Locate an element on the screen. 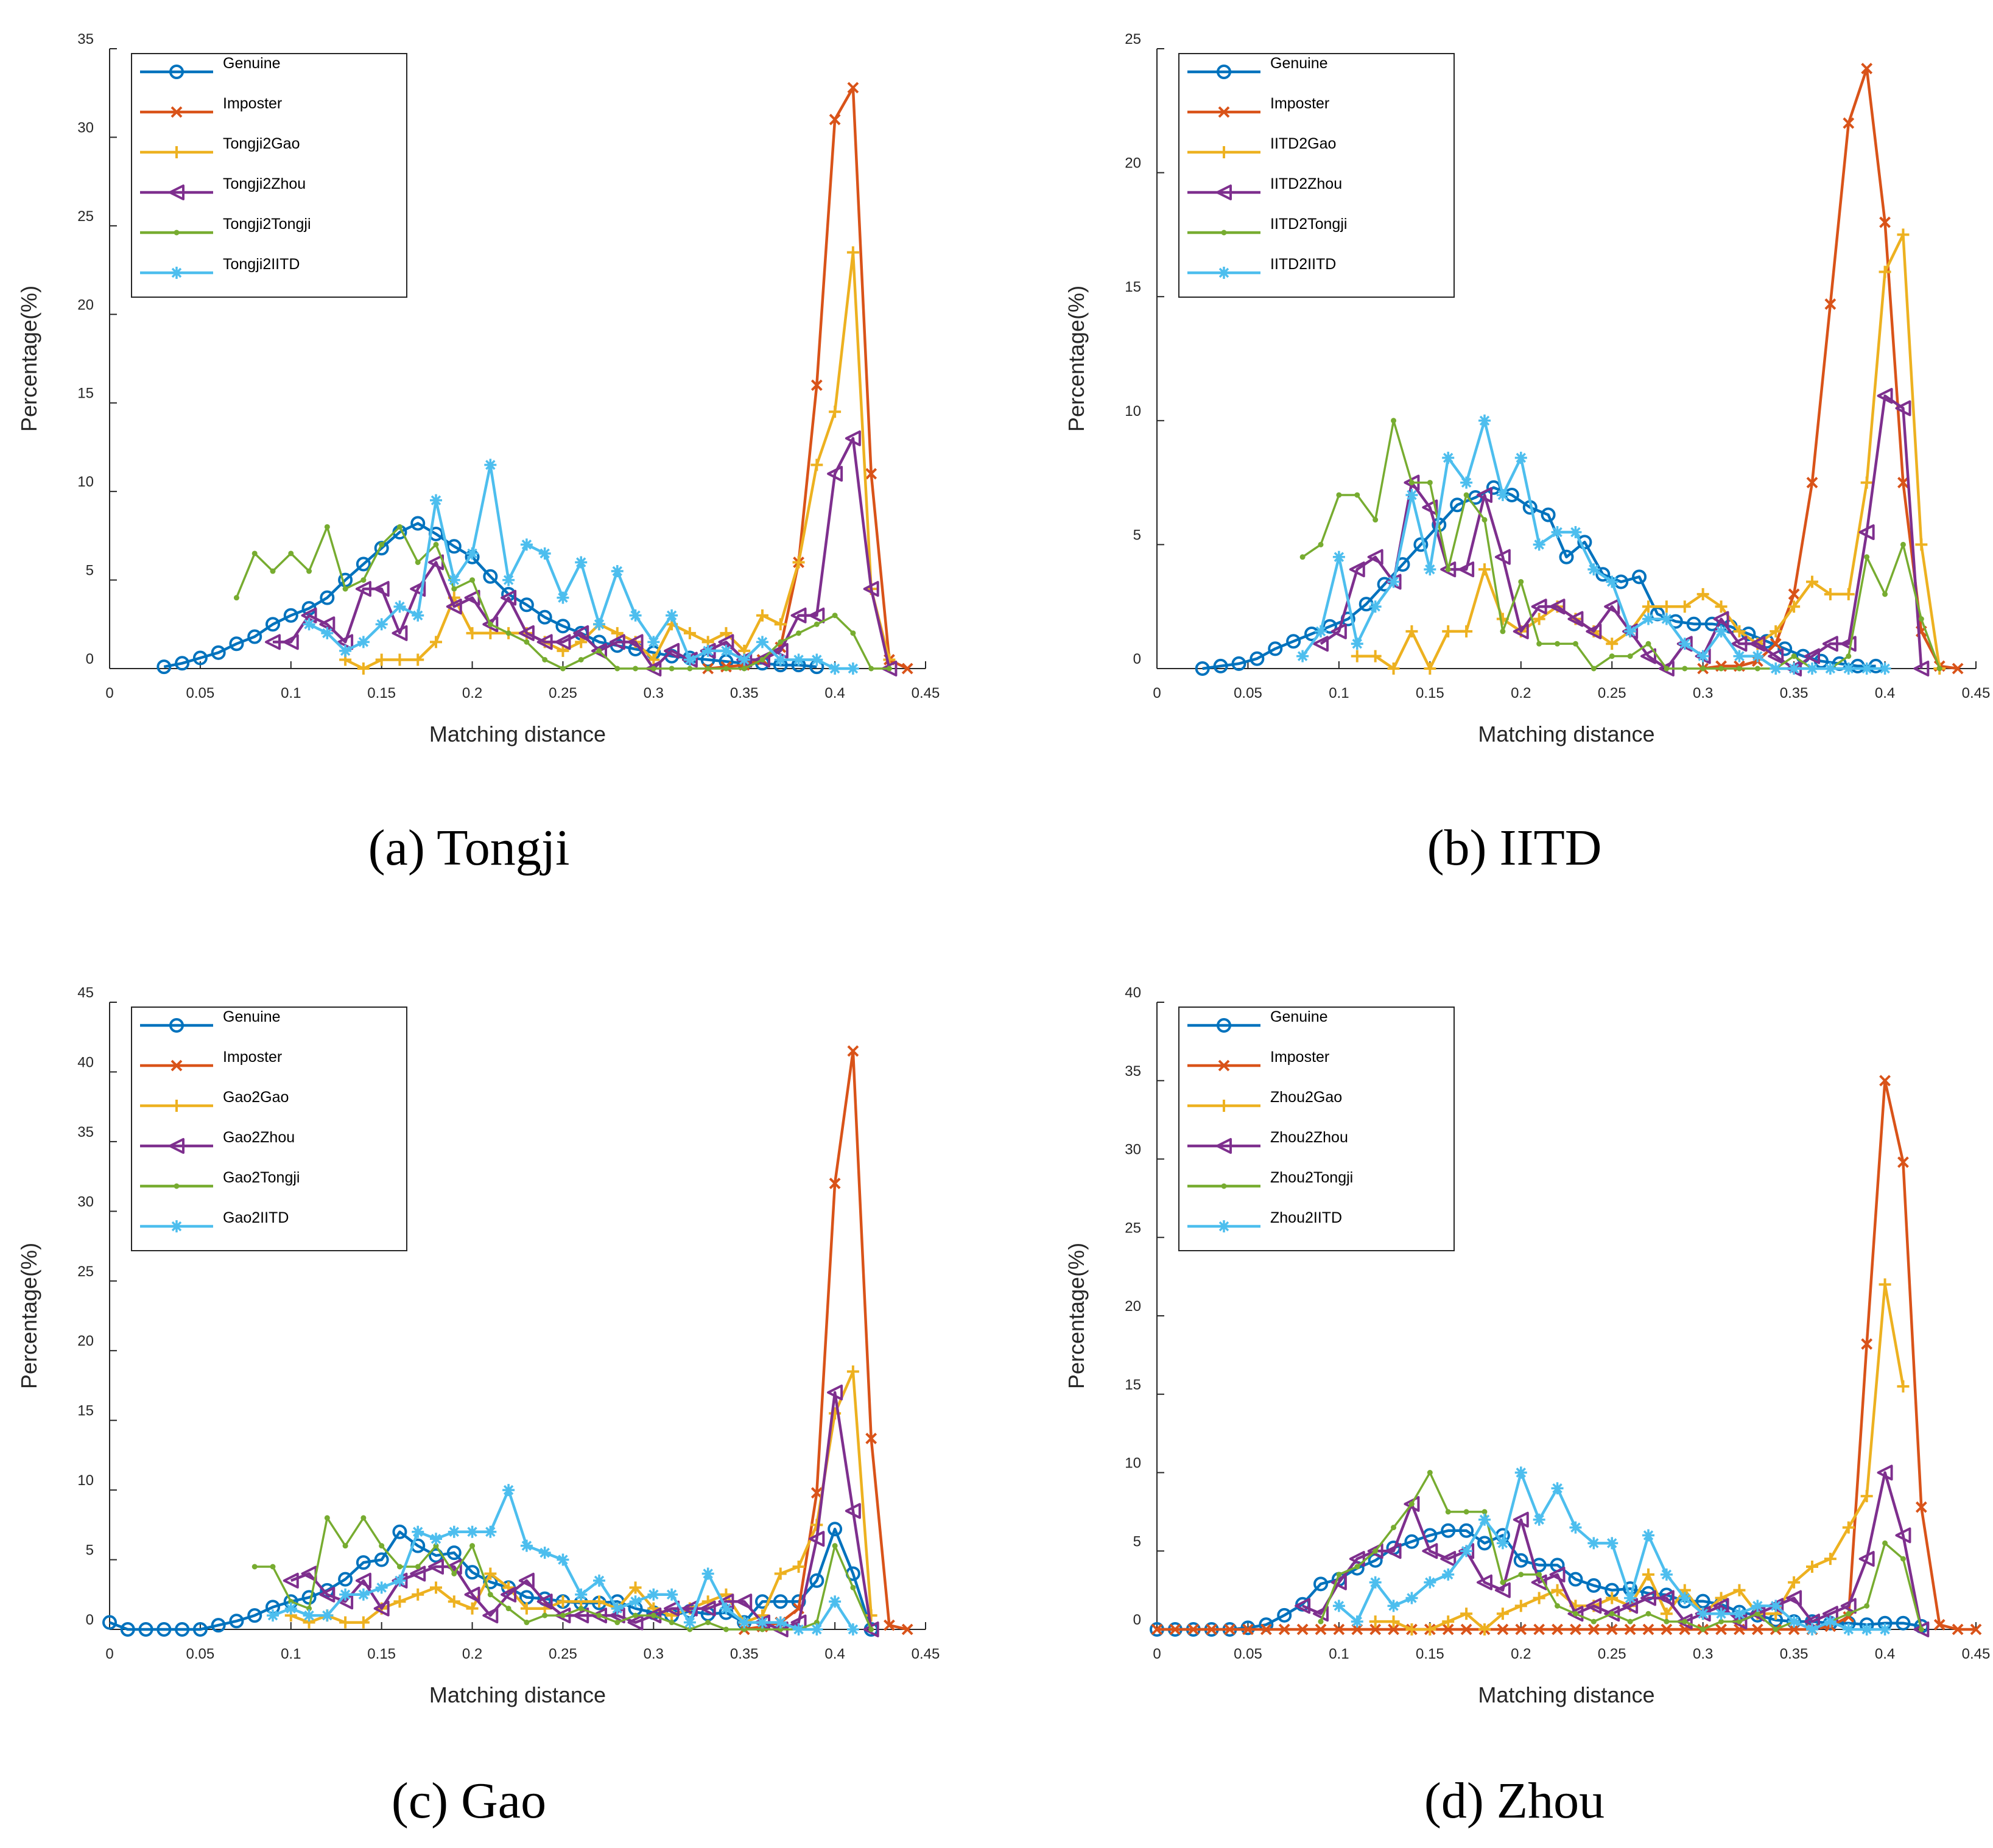 This screenshot has width=1993, height=1848. legend-label: Genuine is located at coordinates (1299, 1016).